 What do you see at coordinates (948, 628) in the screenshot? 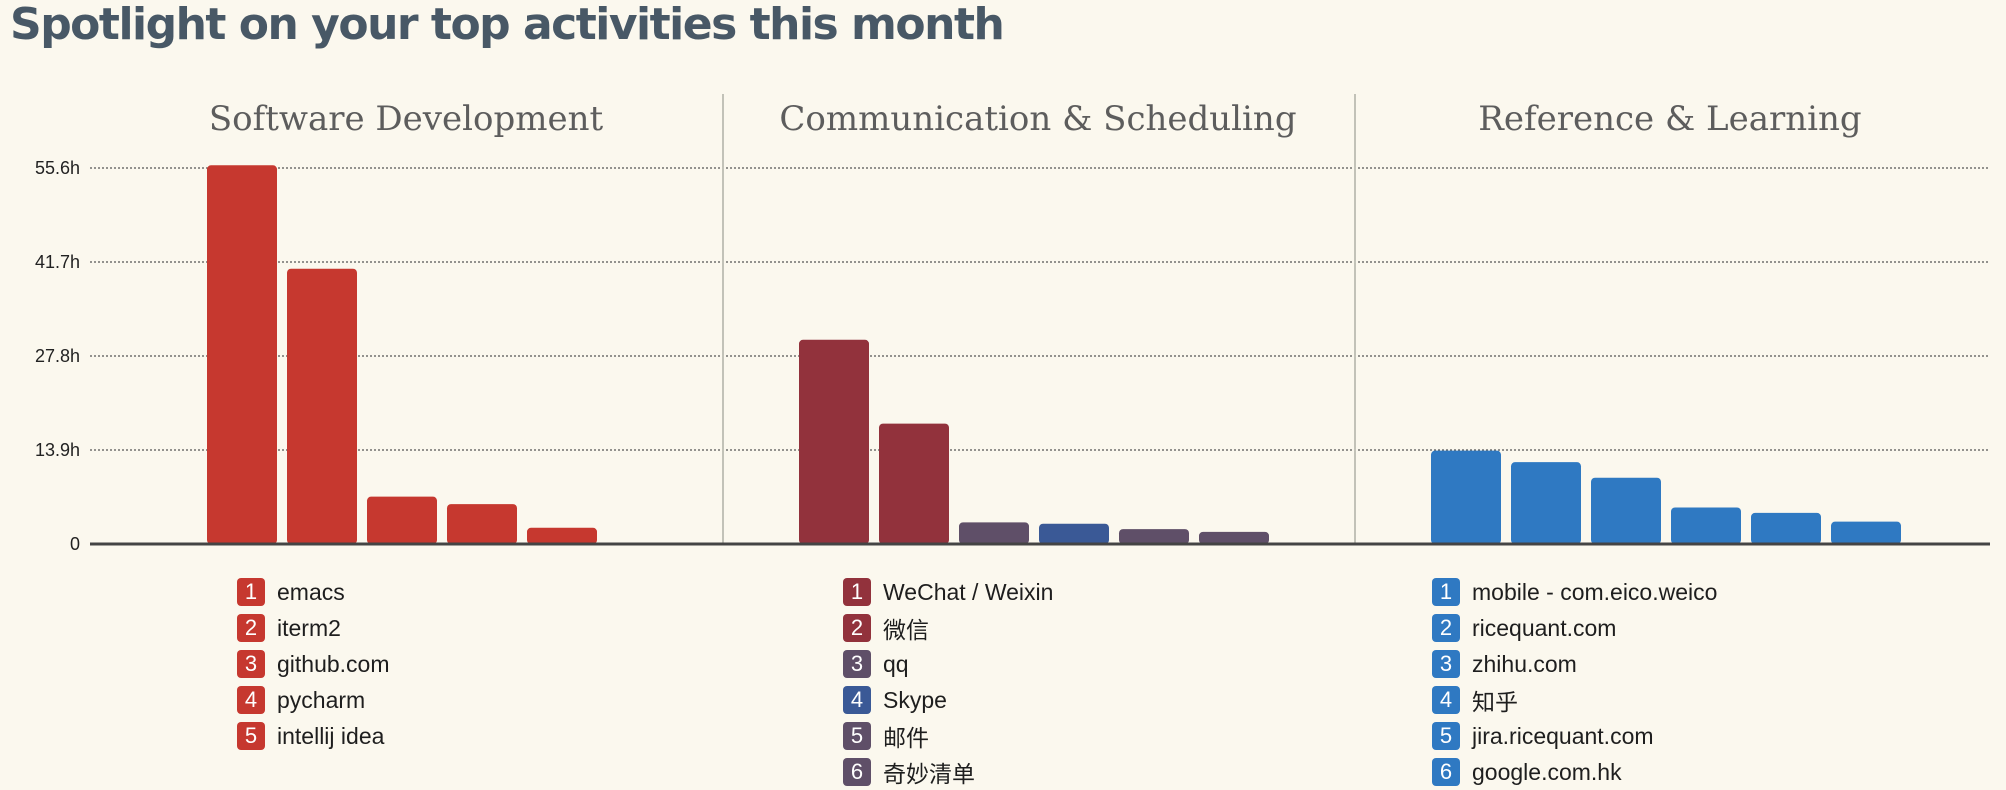
I see `legend-item: 2 微信` at bounding box center [948, 628].